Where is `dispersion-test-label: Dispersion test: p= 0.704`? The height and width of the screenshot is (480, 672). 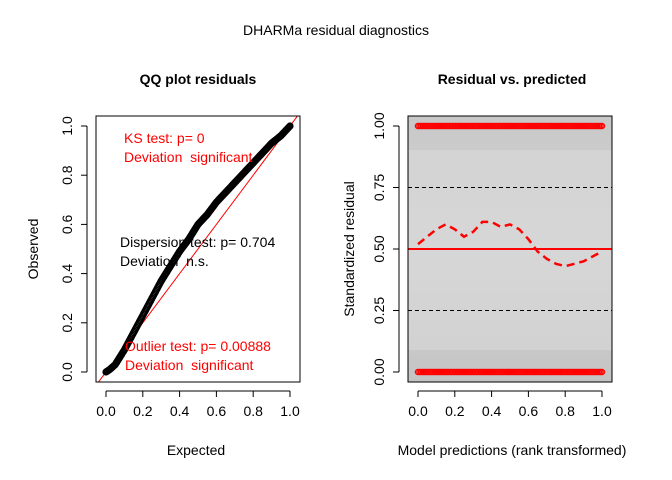
dispersion-test-label: Dispersion test: p= 0.704 is located at coordinates (197, 242).